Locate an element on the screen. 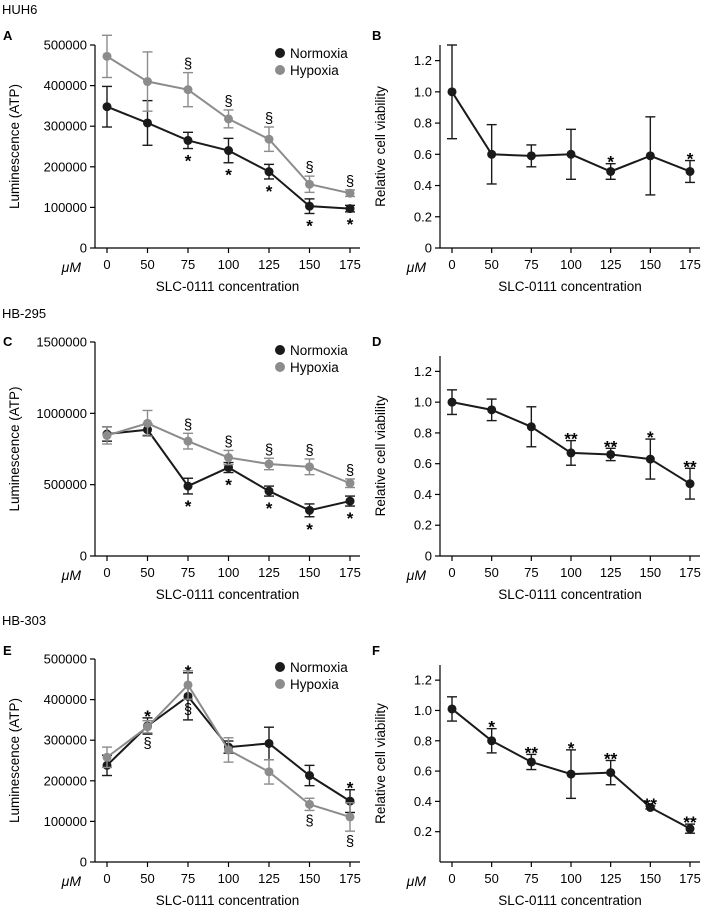  y-axis-title: Luminescence (ATP) is located at coordinates (14, 146).